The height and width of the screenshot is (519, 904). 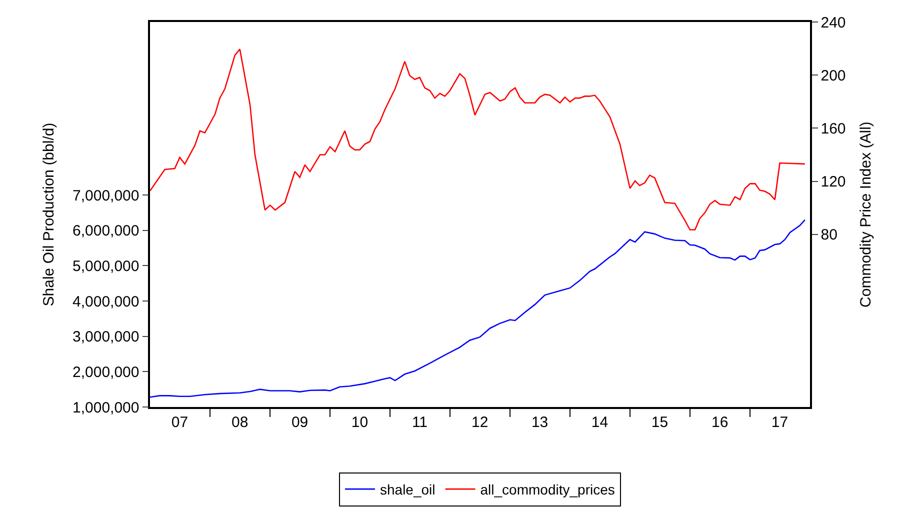 What do you see at coordinates (833, 129) in the screenshot?
I see `y2-tick-label: 160` at bounding box center [833, 129].